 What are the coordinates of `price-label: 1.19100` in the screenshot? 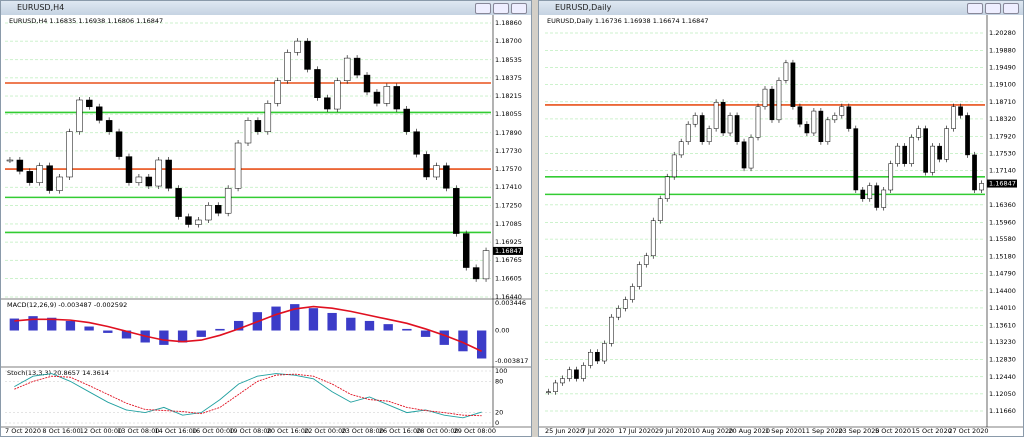 It's located at (1002, 85).